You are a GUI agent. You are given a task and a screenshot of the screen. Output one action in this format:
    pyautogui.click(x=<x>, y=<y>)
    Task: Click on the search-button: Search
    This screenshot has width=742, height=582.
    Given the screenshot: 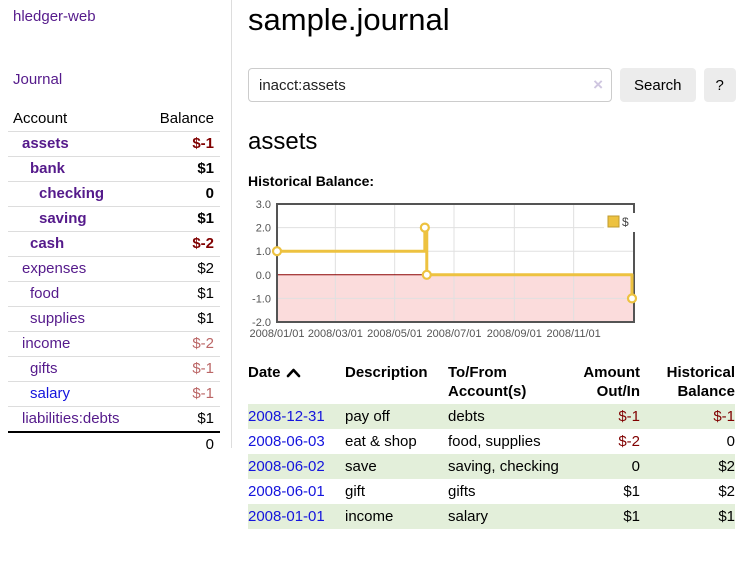 What is the action you would take?
    pyautogui.click(x=658, y=85)
    